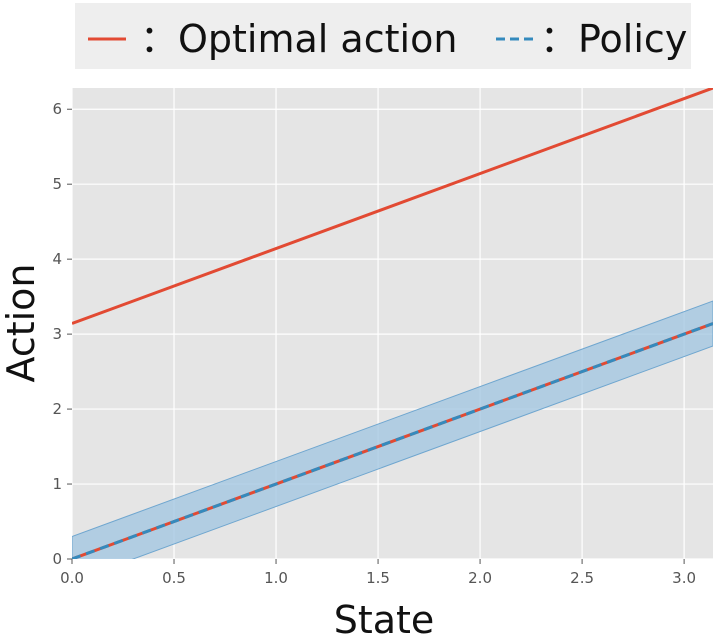  I want to click on legend-box, so click(383, 36).